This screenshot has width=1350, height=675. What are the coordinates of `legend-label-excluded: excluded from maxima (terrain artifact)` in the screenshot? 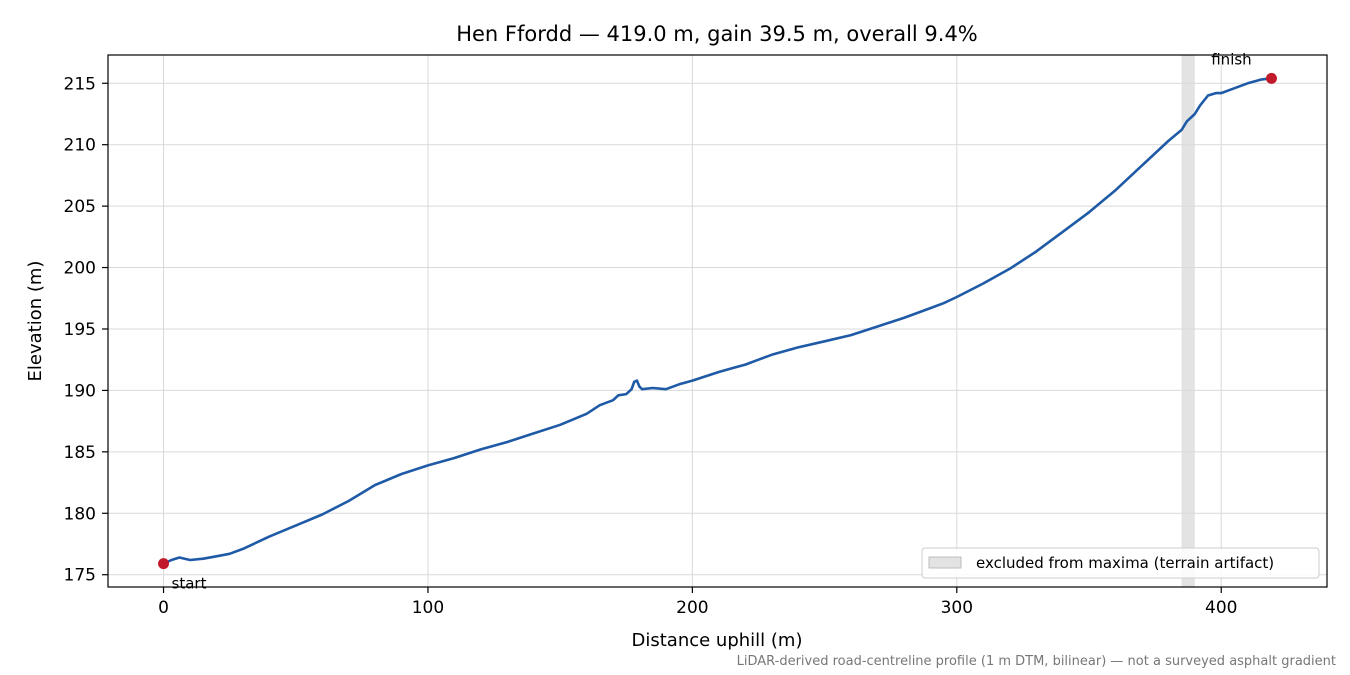 It's located at (1125, 563).